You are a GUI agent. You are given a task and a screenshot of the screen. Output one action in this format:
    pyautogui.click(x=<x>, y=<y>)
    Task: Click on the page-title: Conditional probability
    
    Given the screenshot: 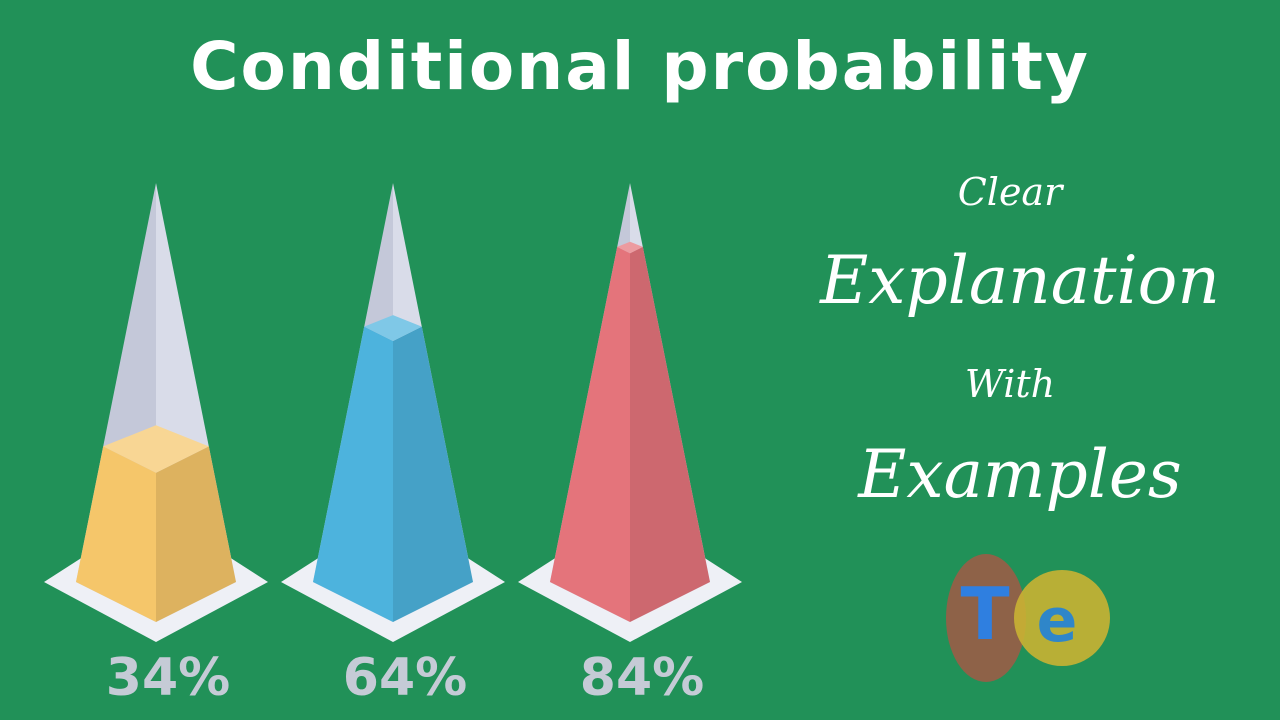 What is the action you would take?
    pyautogui.click(x=640, y=66)
    